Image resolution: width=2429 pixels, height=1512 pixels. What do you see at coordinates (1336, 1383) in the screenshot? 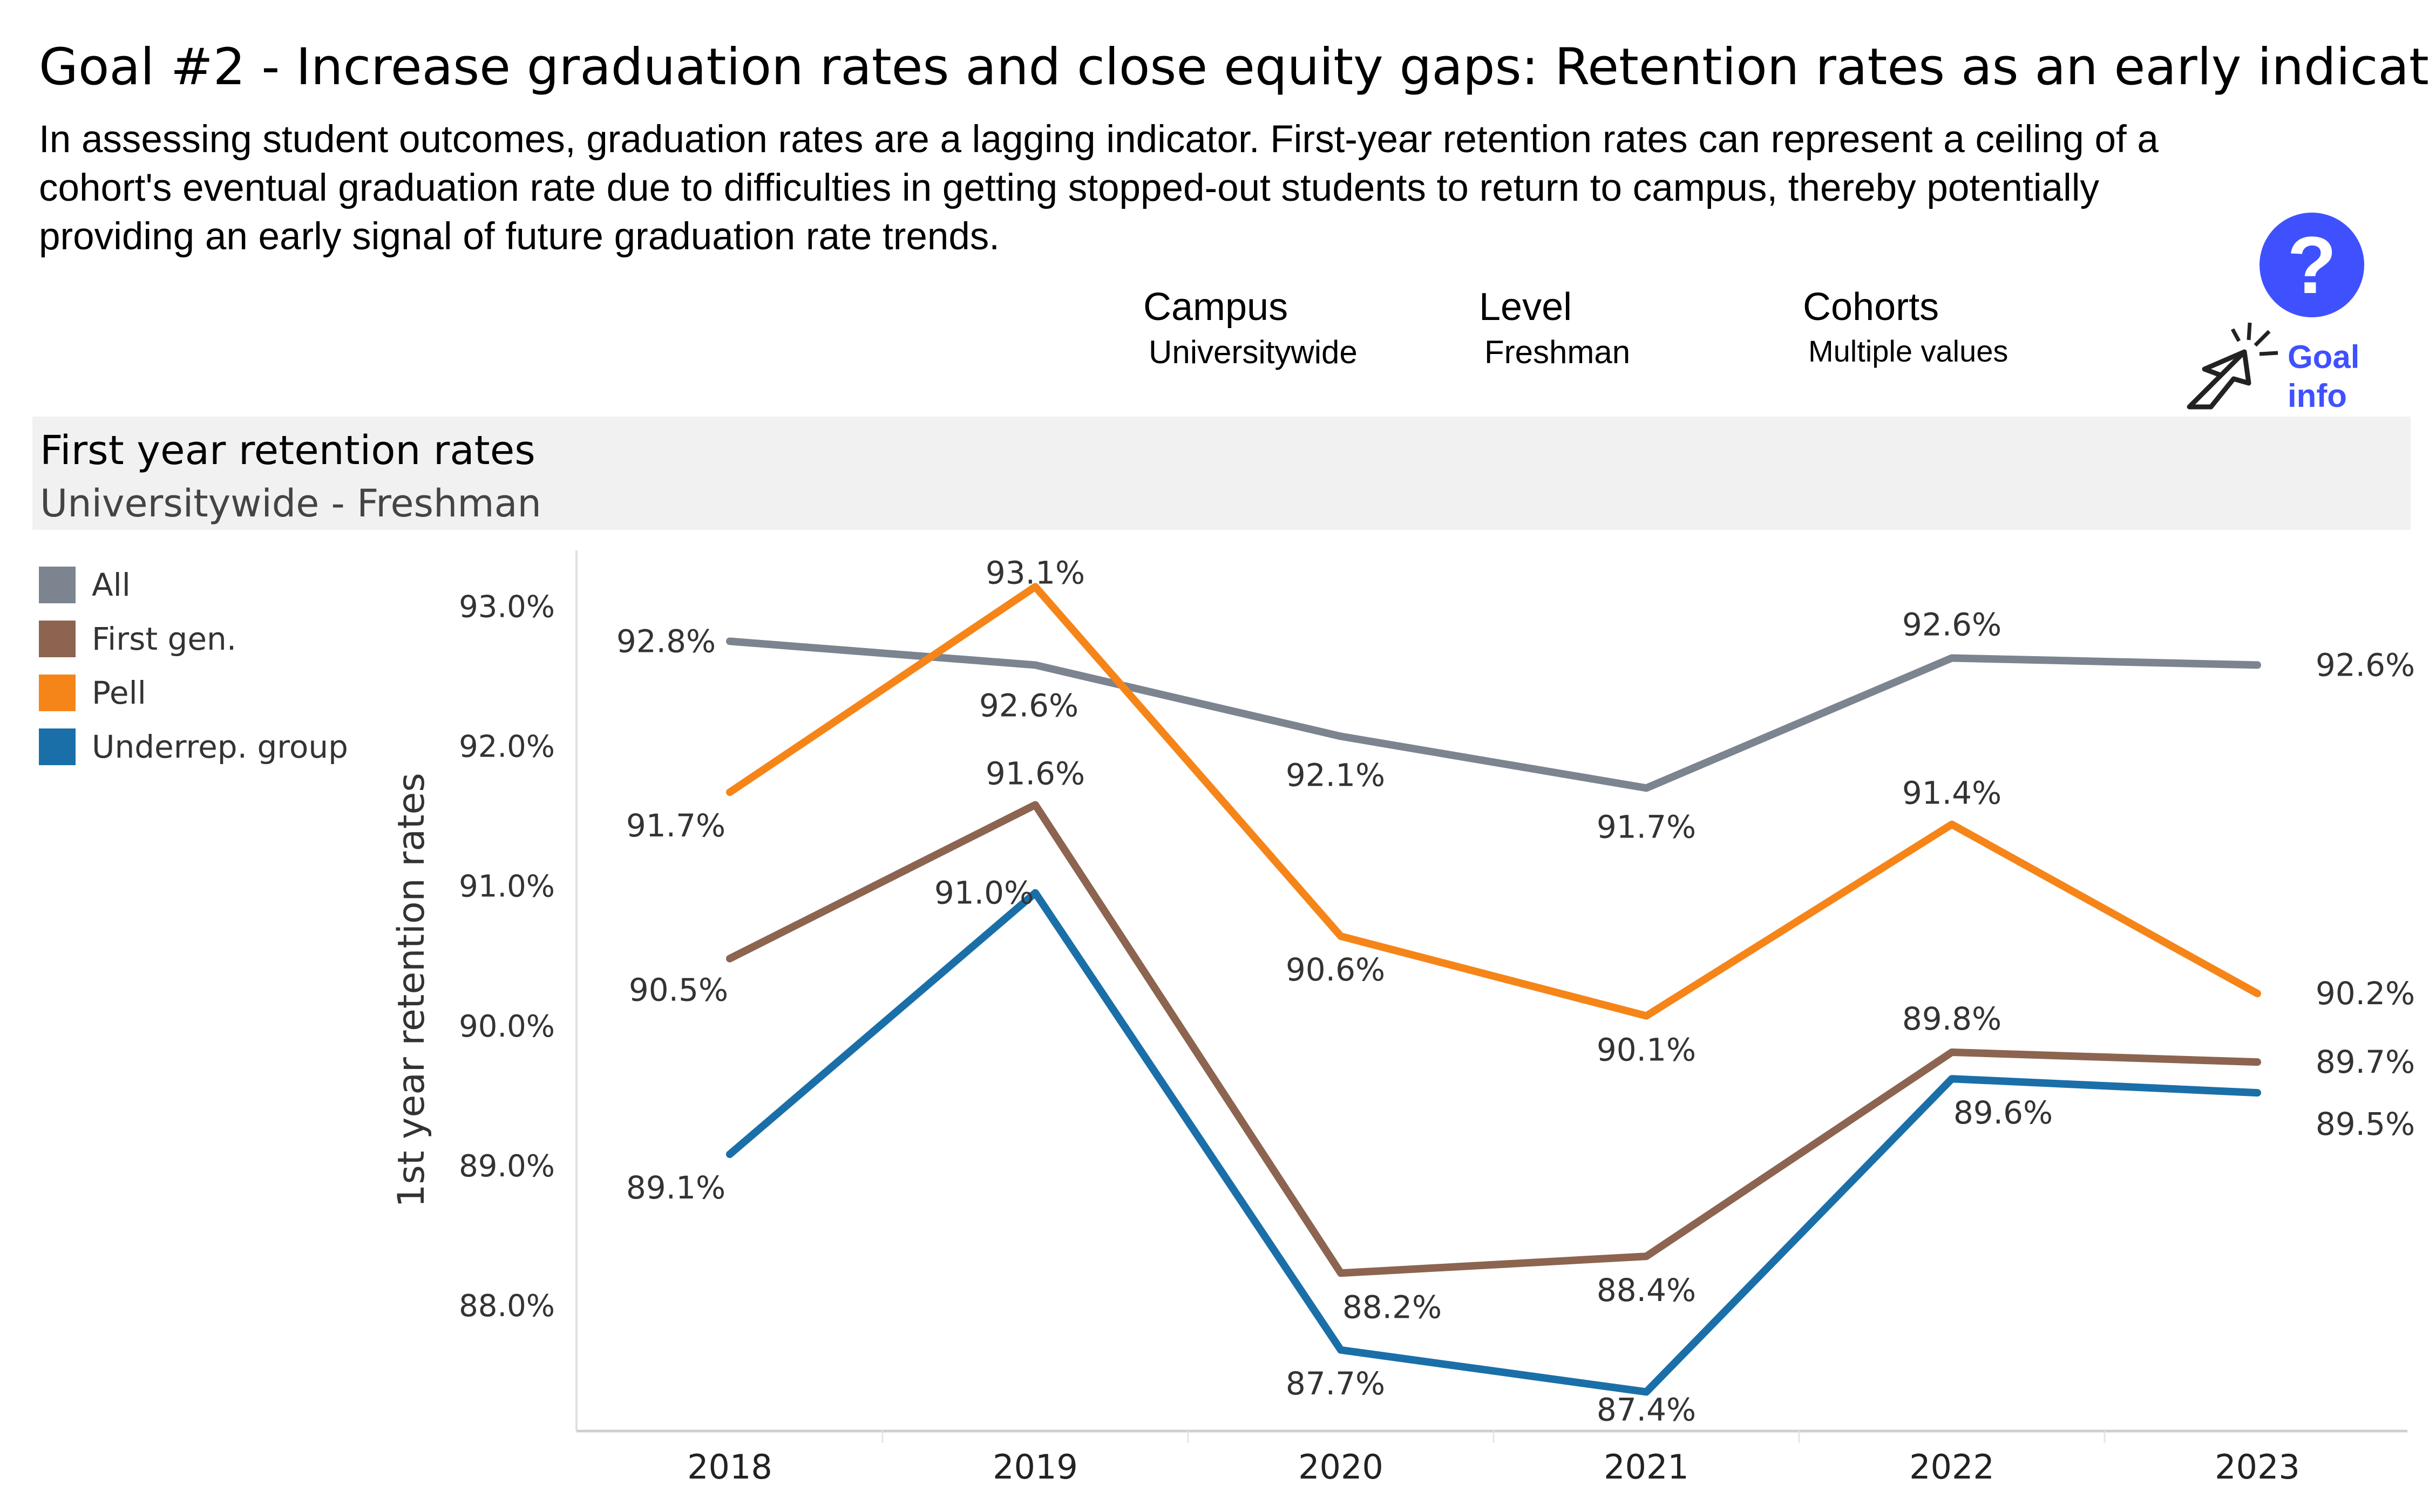
I see `data-label: 87.7%` at bounding box center [1336, 1383].